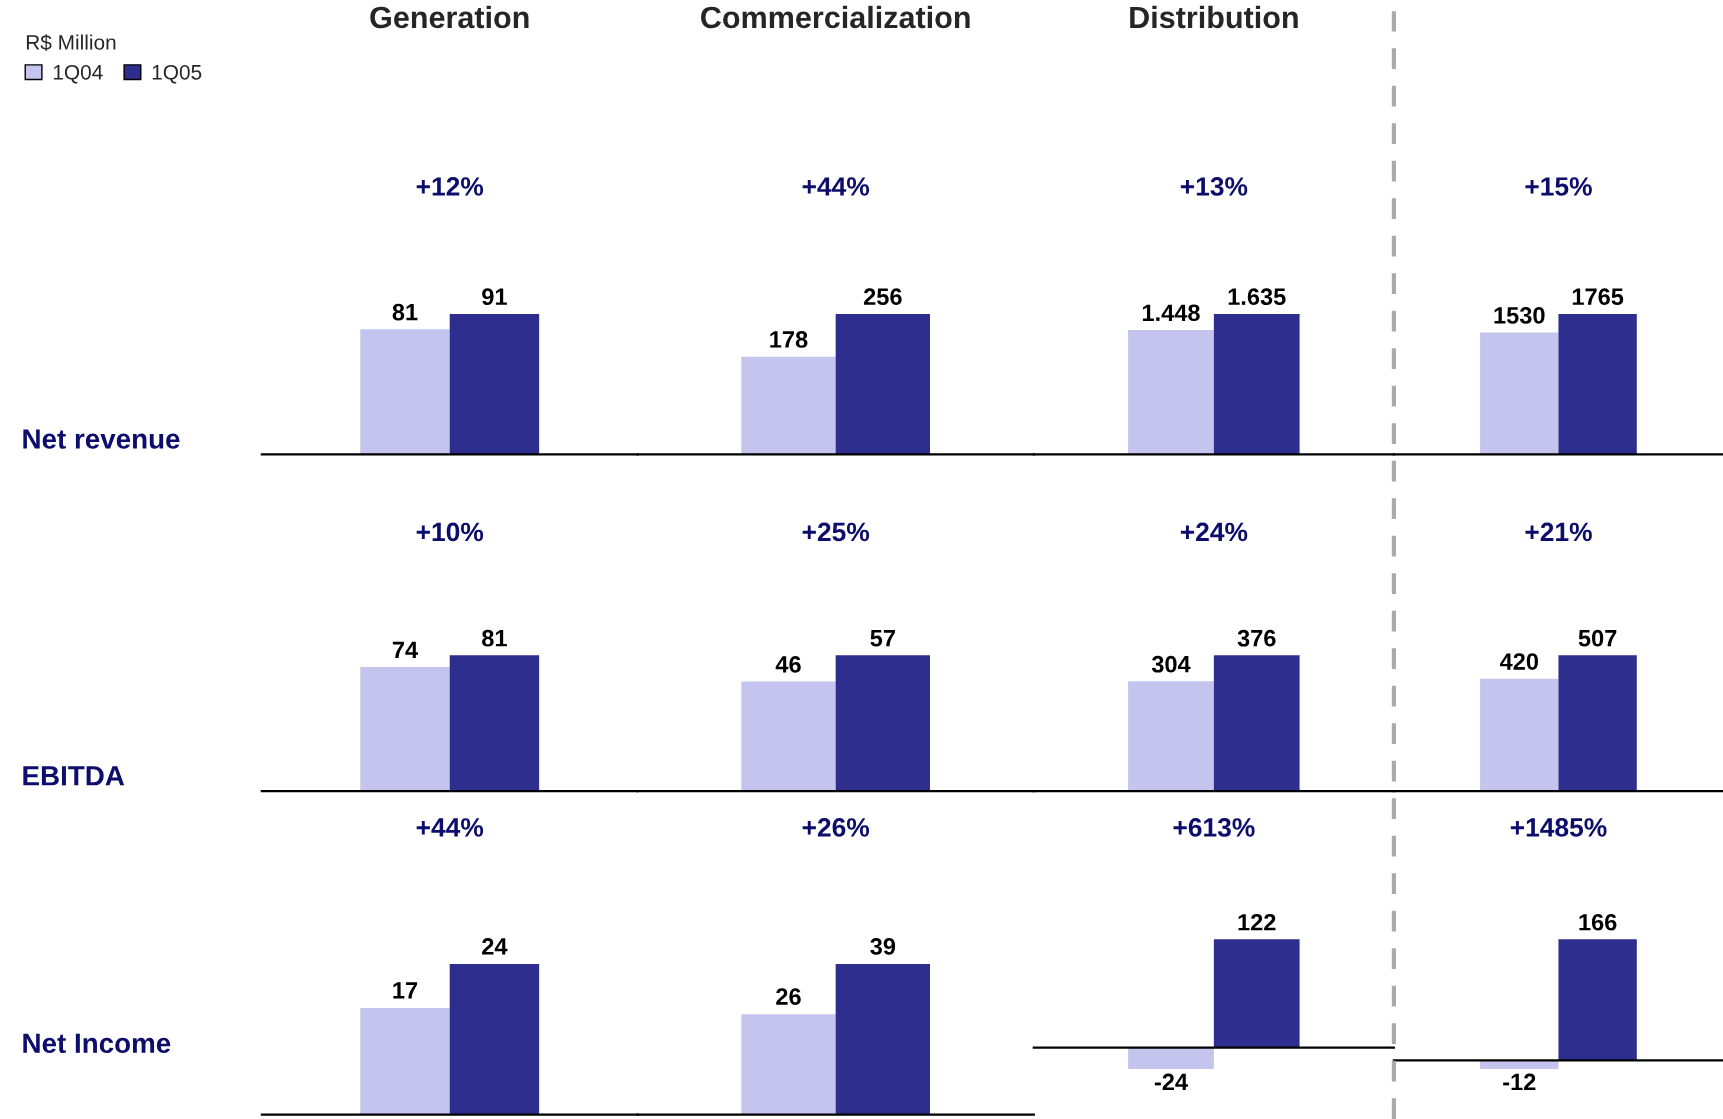 This screenshot has height=1119, width=1723. What do you see at coordinates (1214, 17) in the screenshot?
I see `chart-title: Distribution` at bounding box center [1214, 17].